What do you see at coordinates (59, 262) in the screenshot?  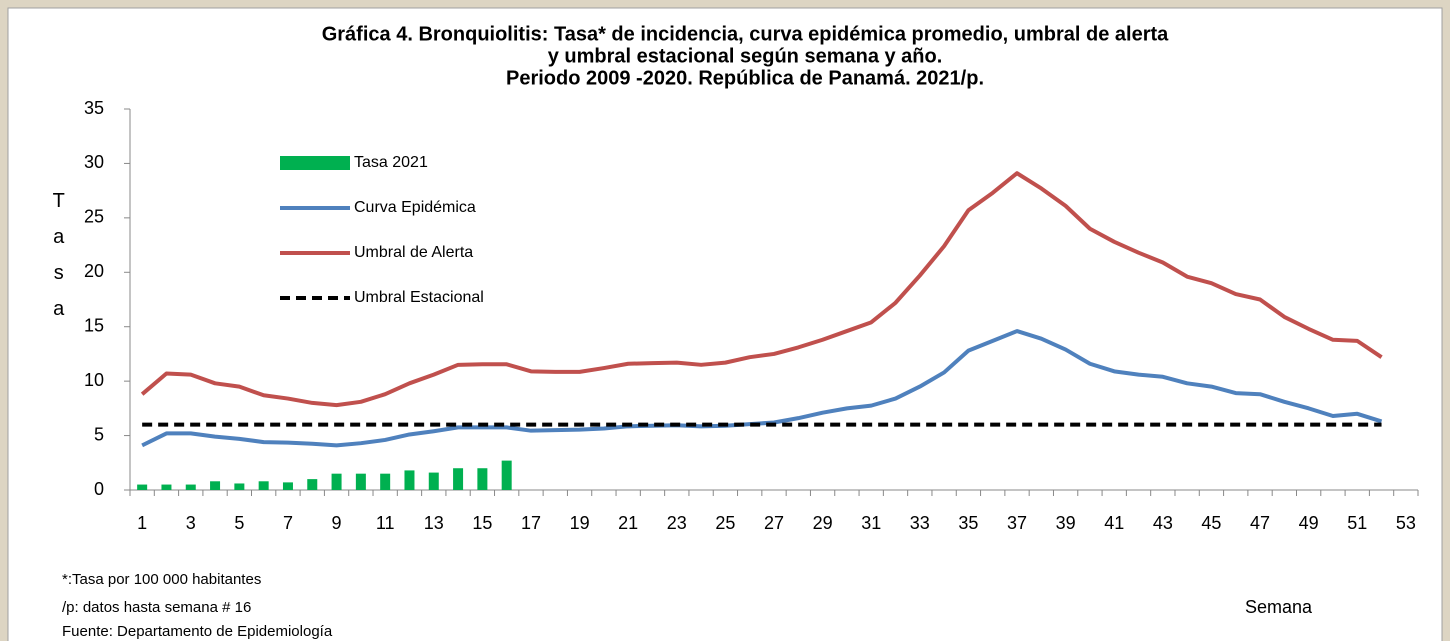 I see `y-axis-title: Tasa` at bounding box center [59, 262].